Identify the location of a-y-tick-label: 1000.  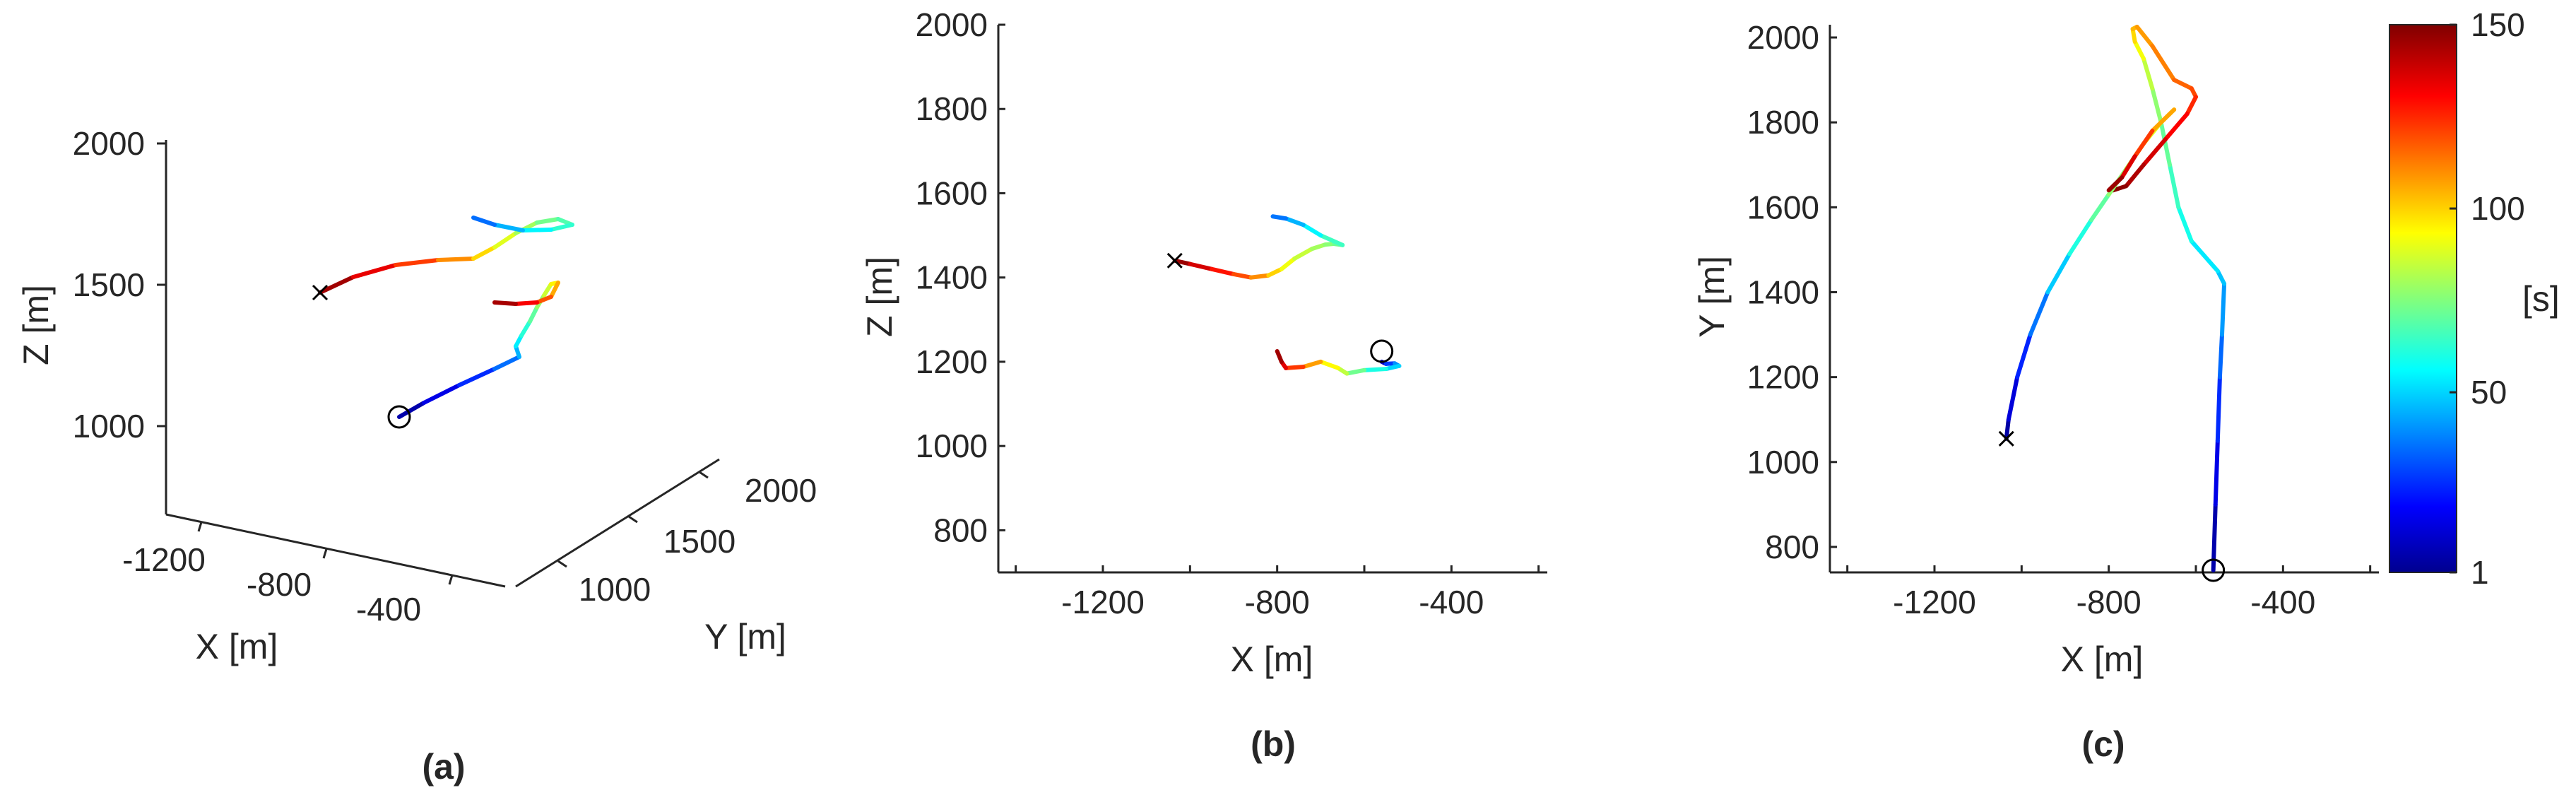
(615, 589).